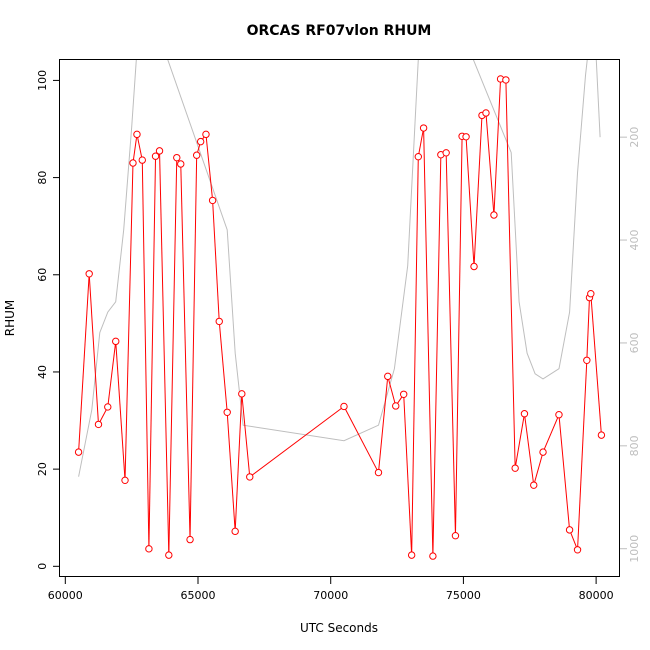 The image size is (650, 650). What do you see at coordinates (634, 445) in the screenshot?
I see `right-tick-label: 800` at bounding box center [634, 445].